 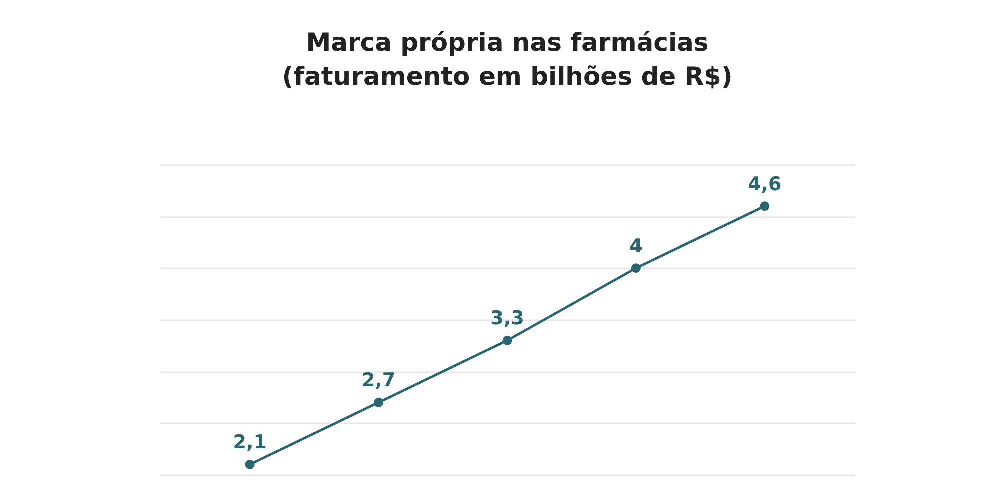 What do you see at coordinates (636, 246) in the screenshot?
I see `data-label: 4` at bounding box center [636, 246].